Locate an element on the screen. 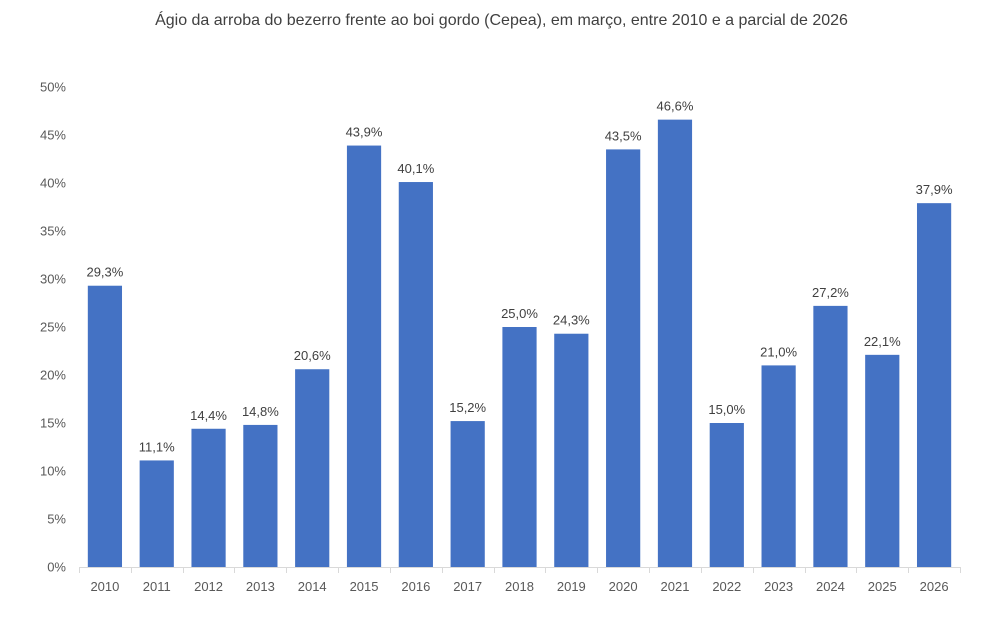 The width and height of the screenshot is (1003, 629). x-tick-label: 2025 is located at coordinates (882, 586).